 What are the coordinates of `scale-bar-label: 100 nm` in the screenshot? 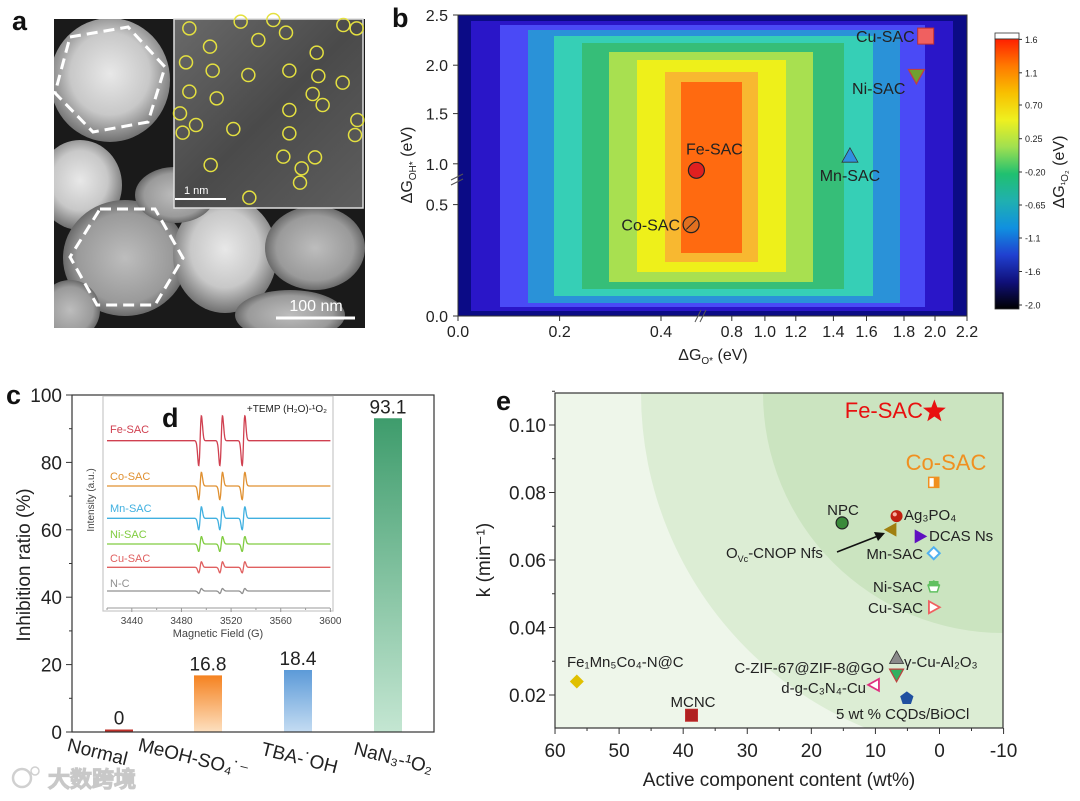 It's located at (315, 306).